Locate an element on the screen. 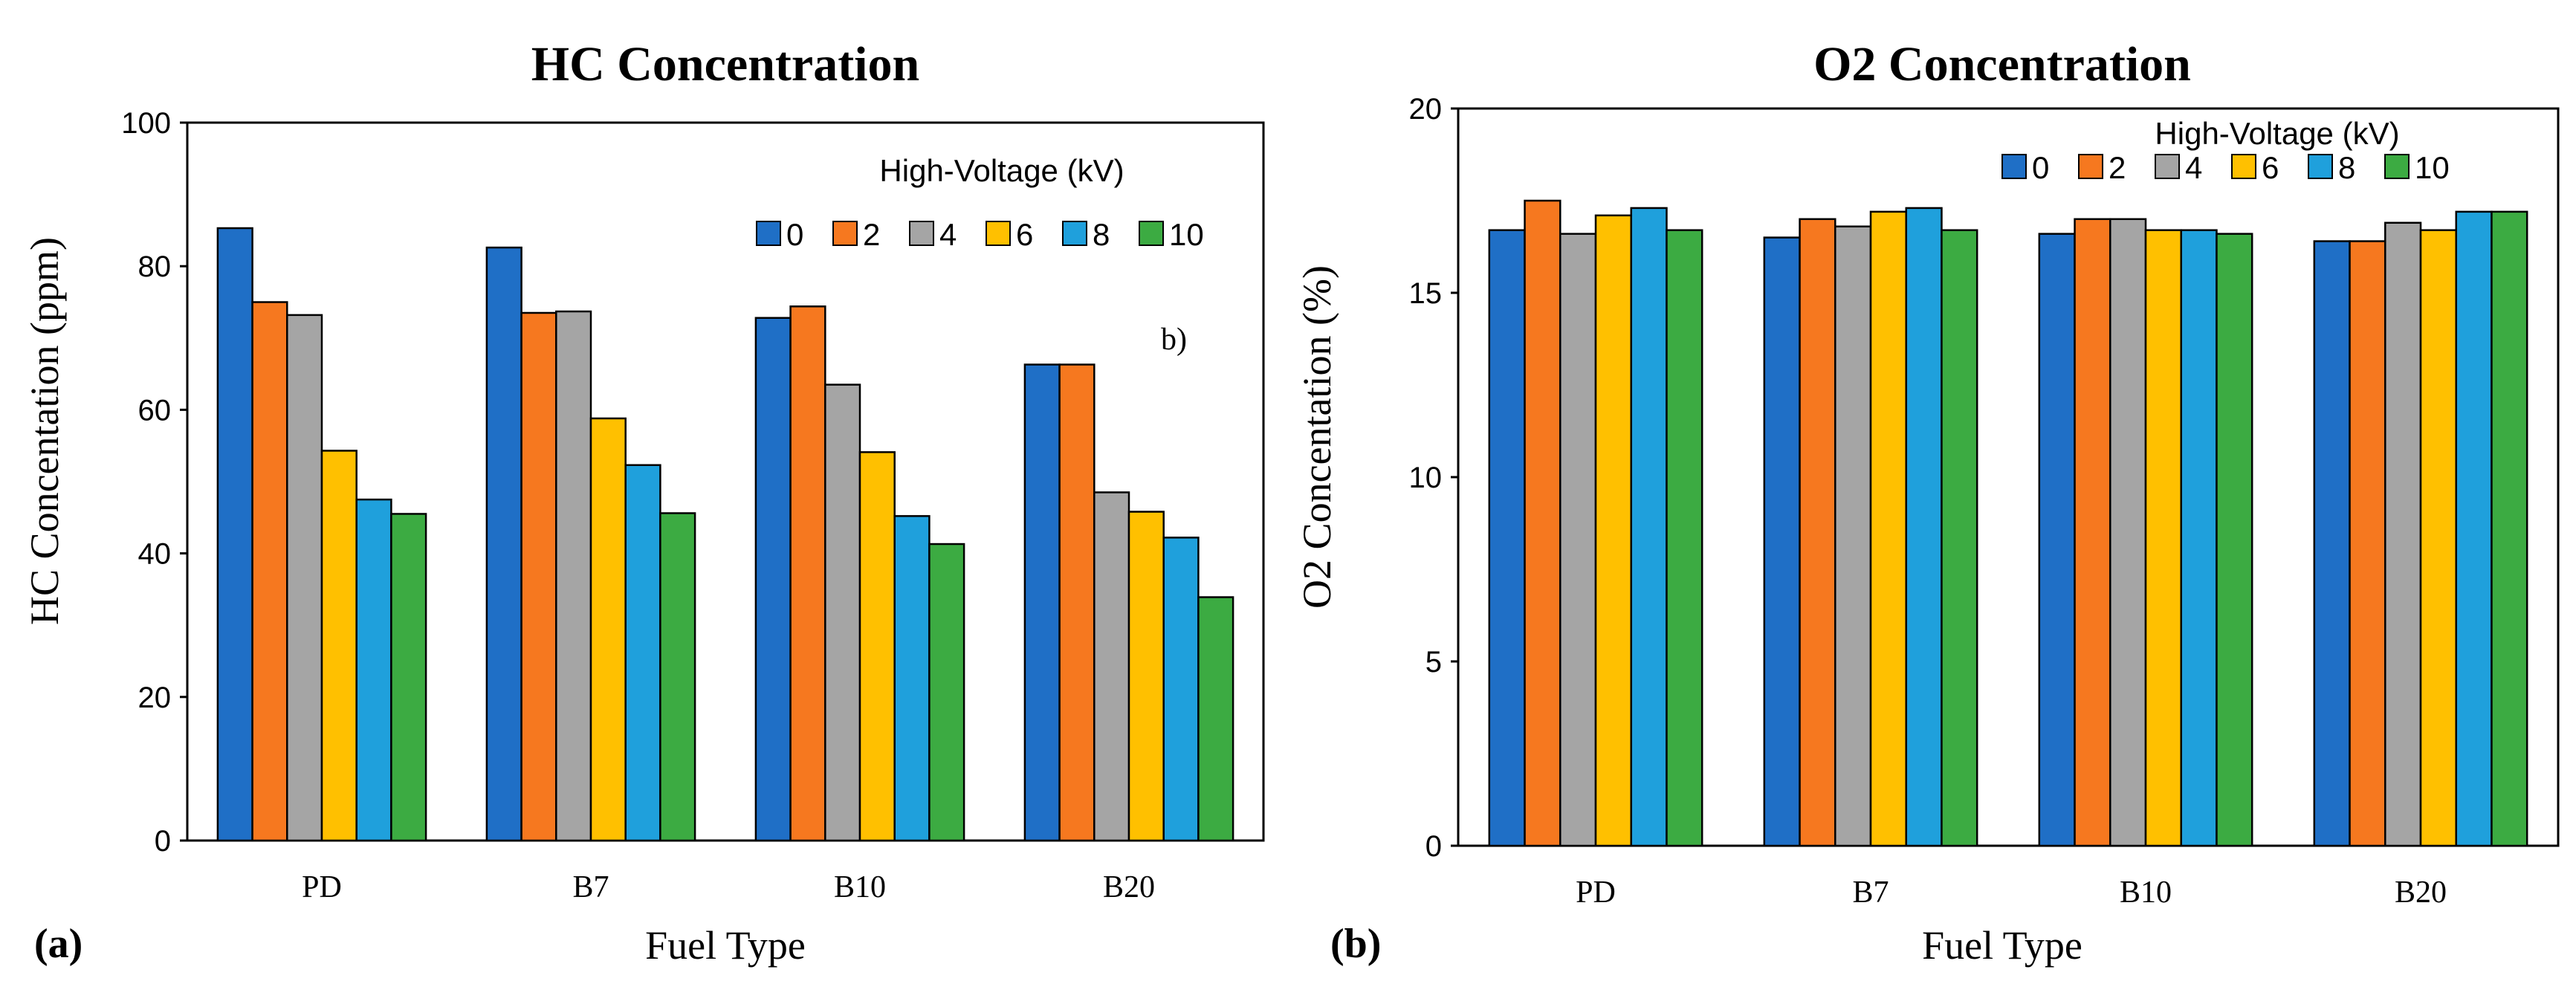 Image resolution: width=2576 pixels, height=981 pixels. chart-a-annotation: b) is located at coordinates (1174, 340).